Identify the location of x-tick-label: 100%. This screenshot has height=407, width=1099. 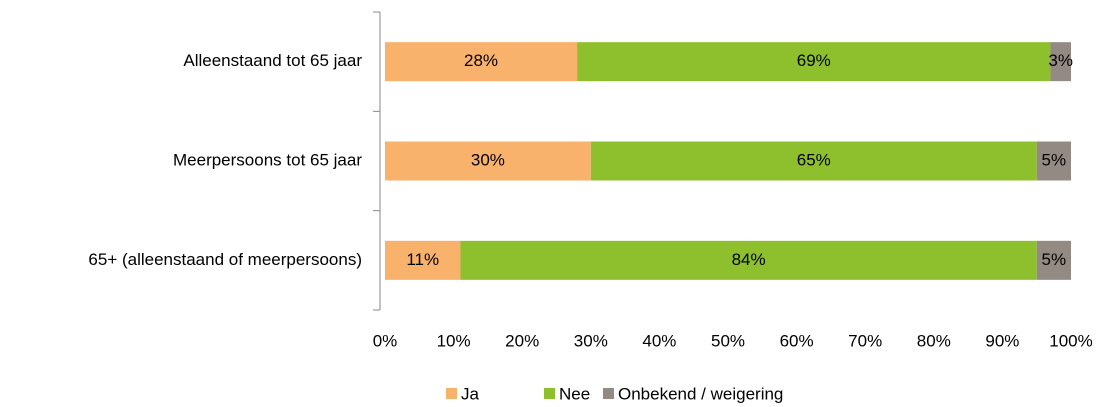
(1070, 340).